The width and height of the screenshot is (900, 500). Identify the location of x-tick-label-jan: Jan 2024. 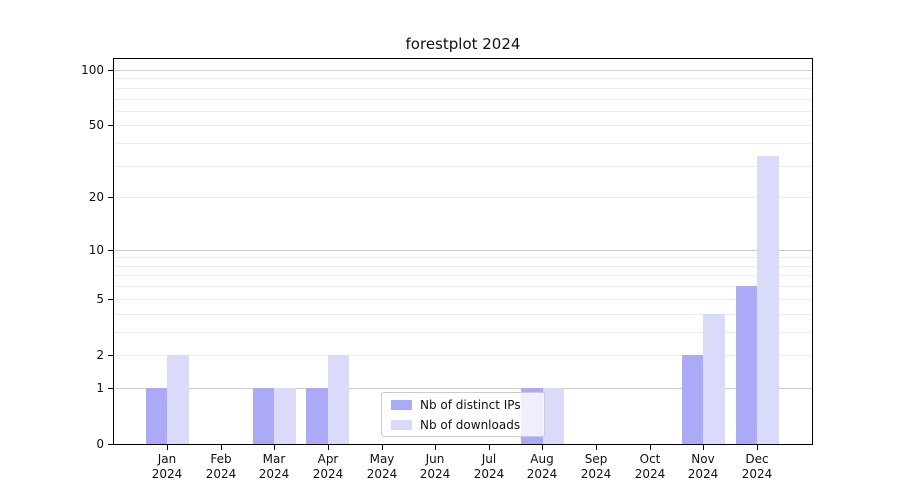
(167, 467).